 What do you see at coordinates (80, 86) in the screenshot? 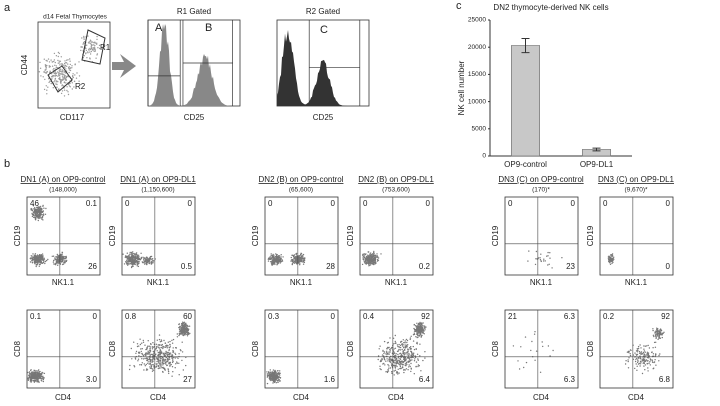
I see `gate-label: R2` at bounding box center [80, 86].